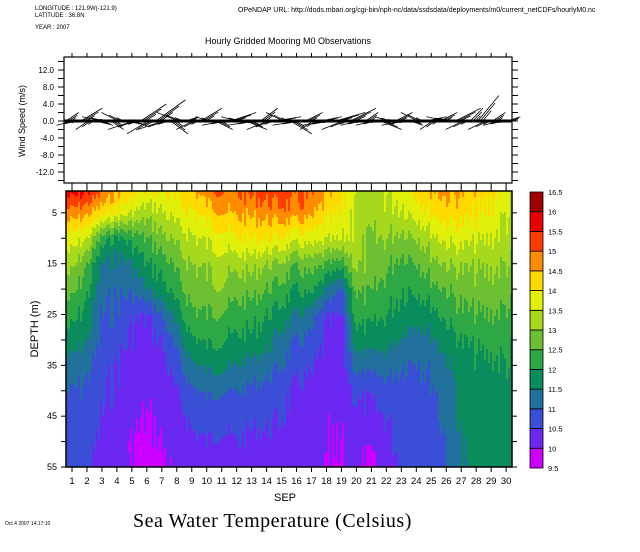 The height and width of the screenshot is (552, 640). Describe the element at coordinates (431, 481) in the screenshot. I see `day-tick-label: 25` at that location.